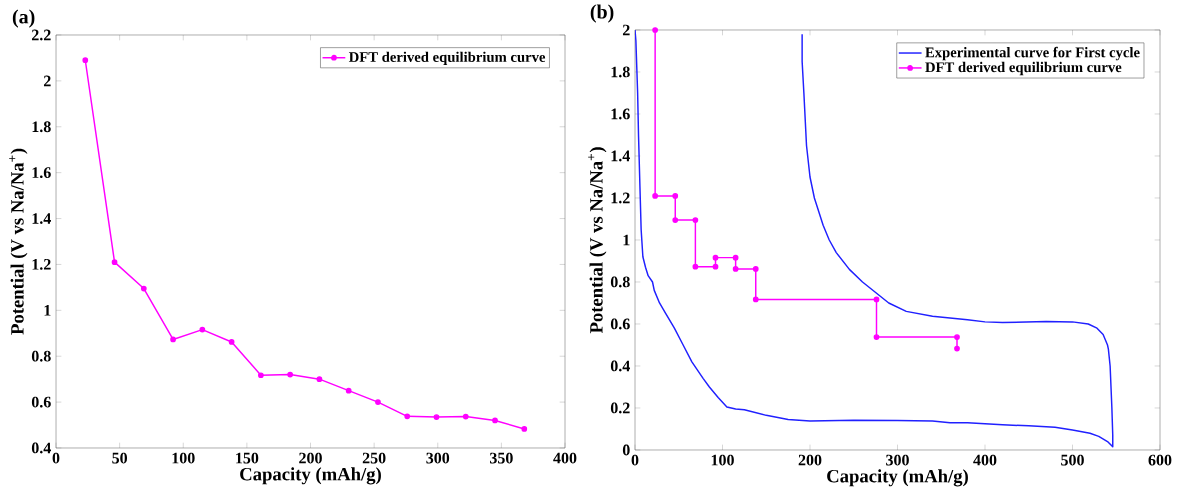 This screenshot has width=1177, height=499. Describe the element at coordinates (602, 13) in the screenshot. I see `chart-title: (b)` at that location.